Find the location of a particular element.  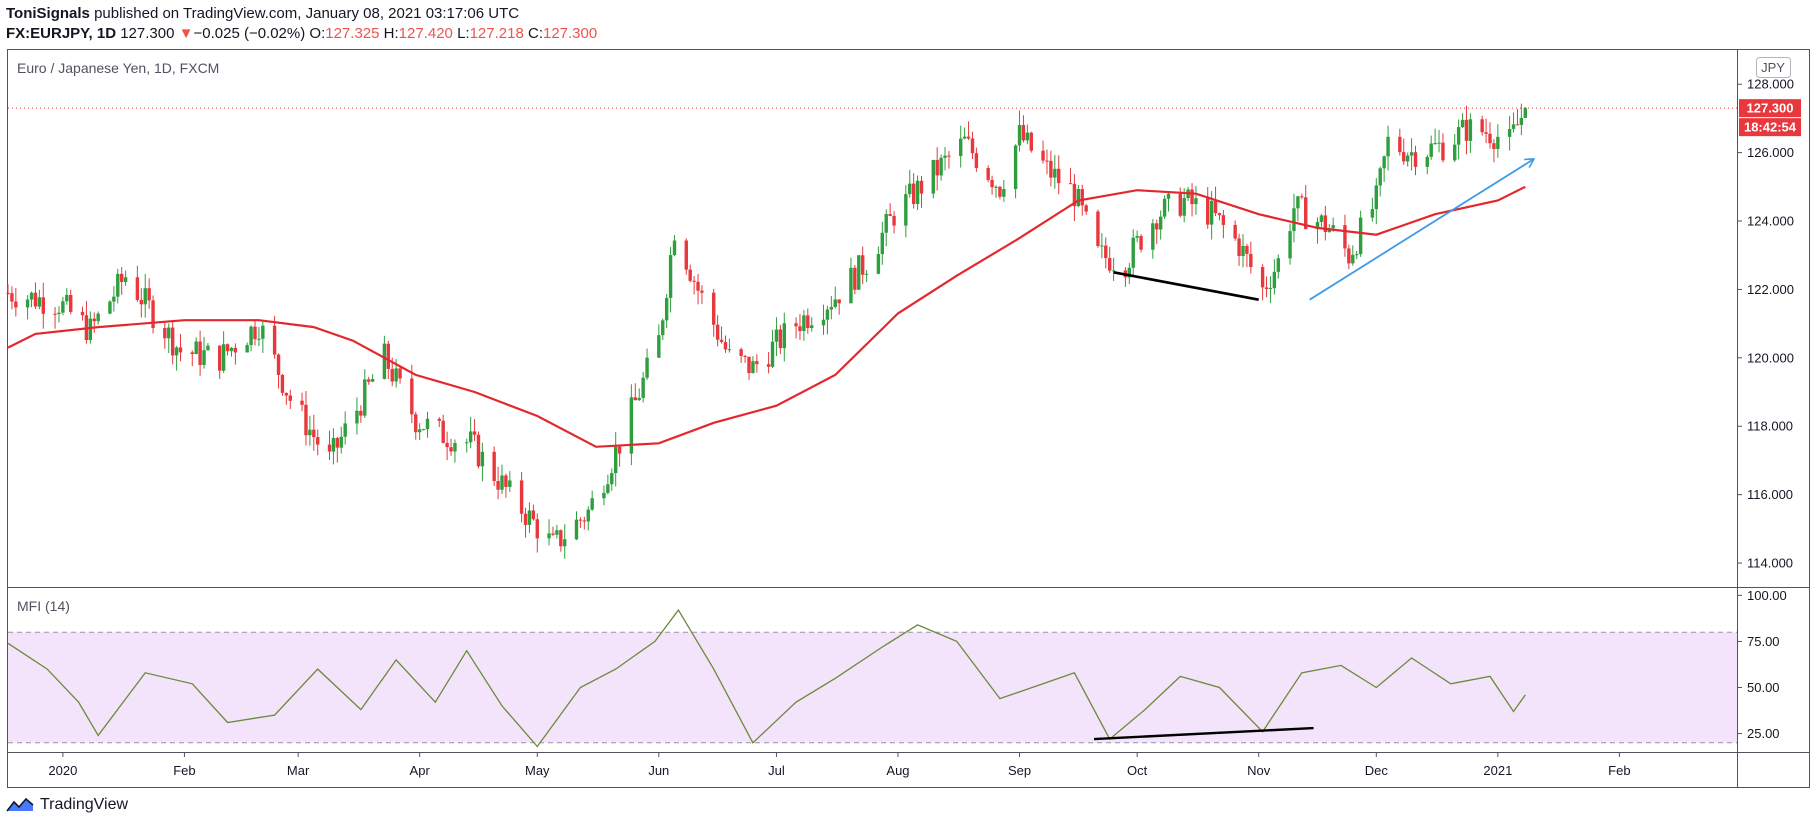

price-axis-label: 120.000 is located at coordinates (1770, 357).